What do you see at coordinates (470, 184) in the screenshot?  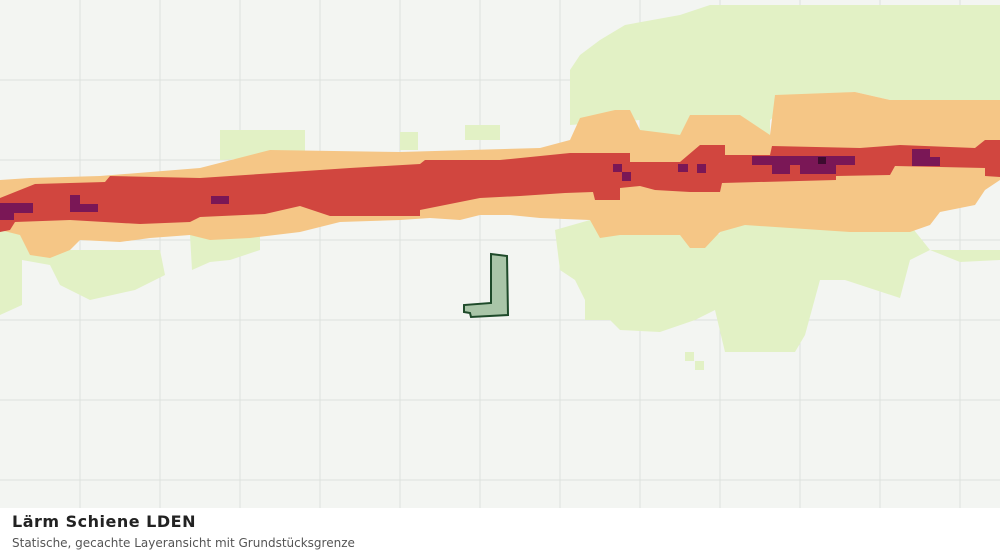 I see `noise-zone-very-high` at bounding box center [470, 184].